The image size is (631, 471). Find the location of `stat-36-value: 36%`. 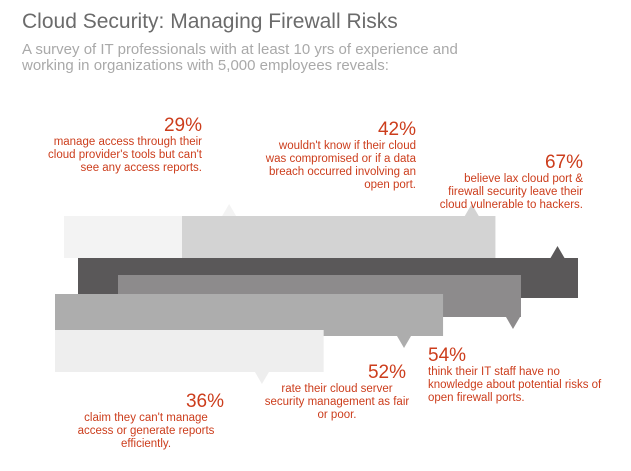

stat-36-value: 36% is located at coordinates (204, 401).